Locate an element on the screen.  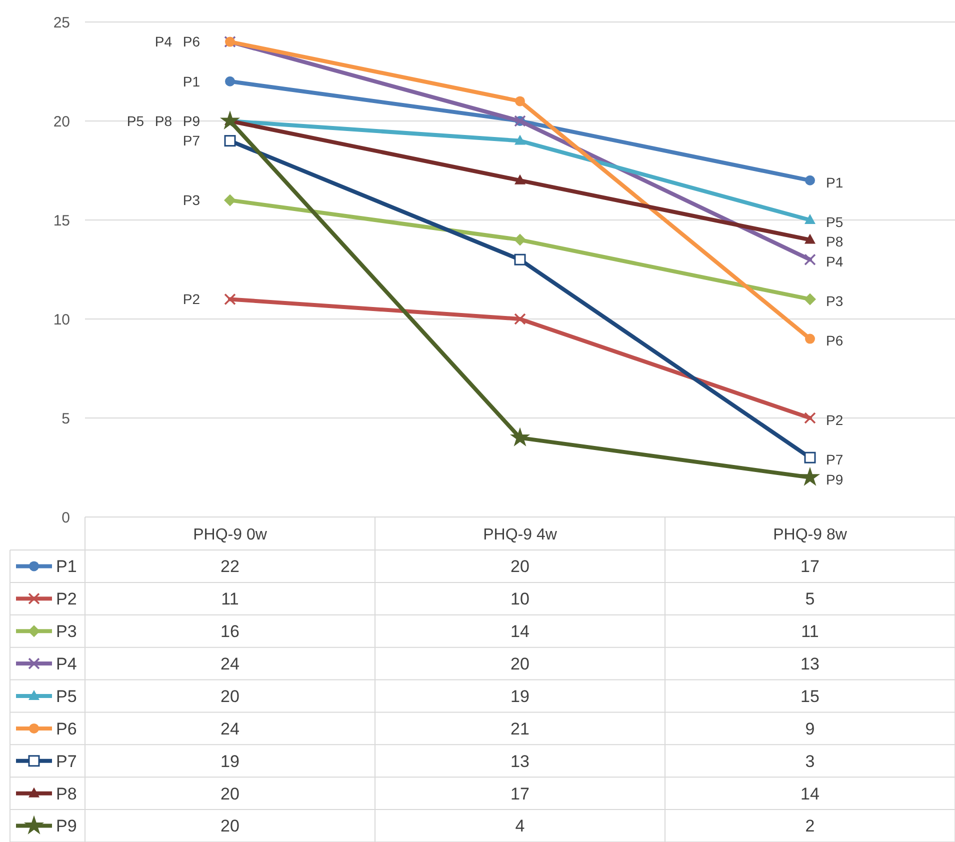
x-tick-label: PHQ-9 0w is located at coordinates (230, 535).